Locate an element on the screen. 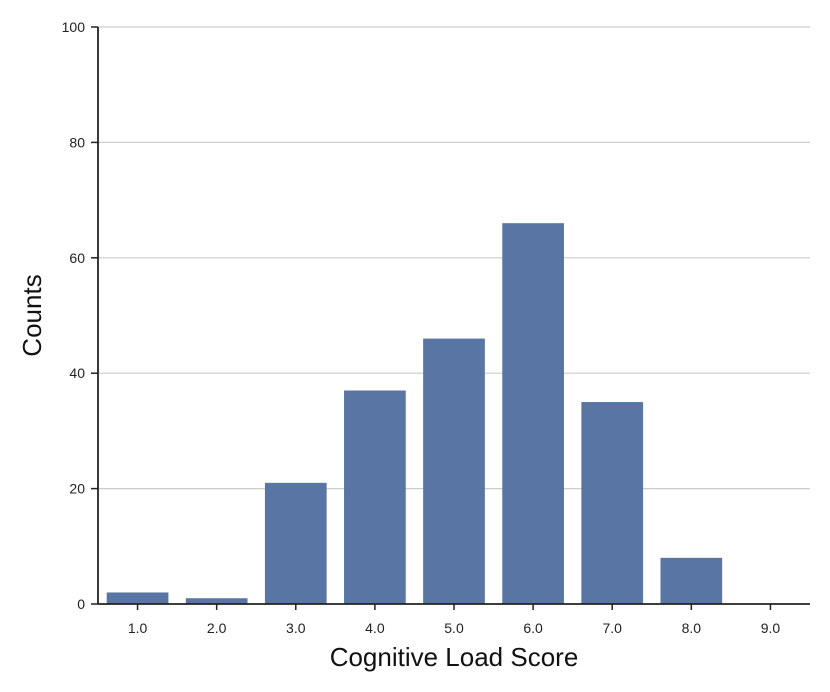  x-tick-label: 6.0 is located at coordinates (533, 628).